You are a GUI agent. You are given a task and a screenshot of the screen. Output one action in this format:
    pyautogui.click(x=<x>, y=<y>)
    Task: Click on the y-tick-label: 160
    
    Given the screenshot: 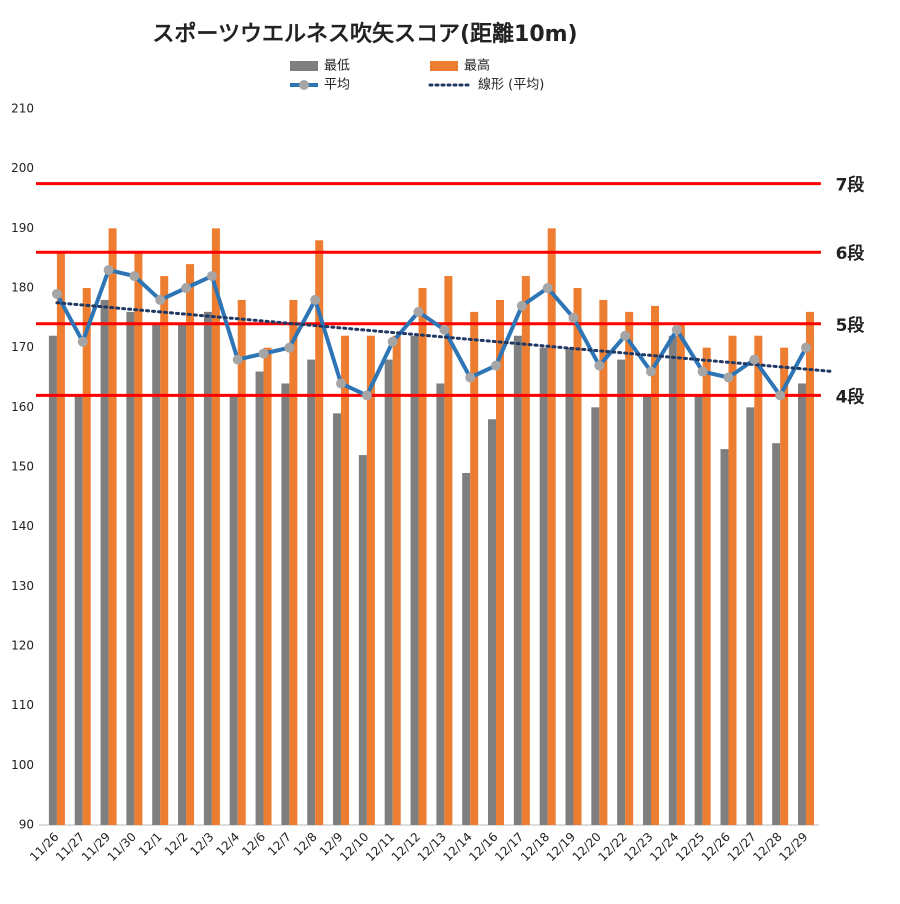 What is the action you would take?
    pyautogui.click(x=22, y=407)
    